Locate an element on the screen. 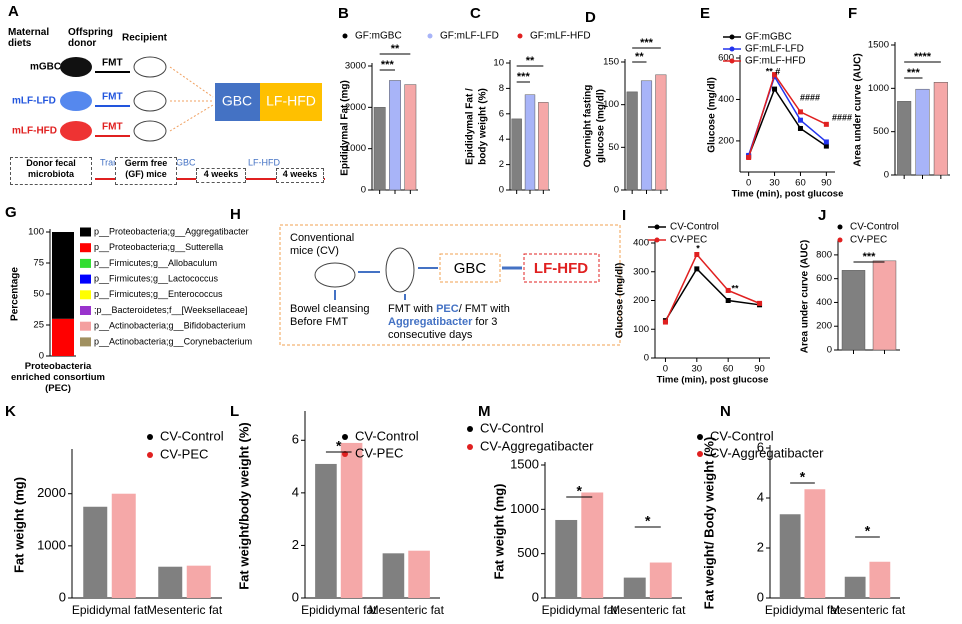  panel-letter: F is located at coordinates (852, 13).